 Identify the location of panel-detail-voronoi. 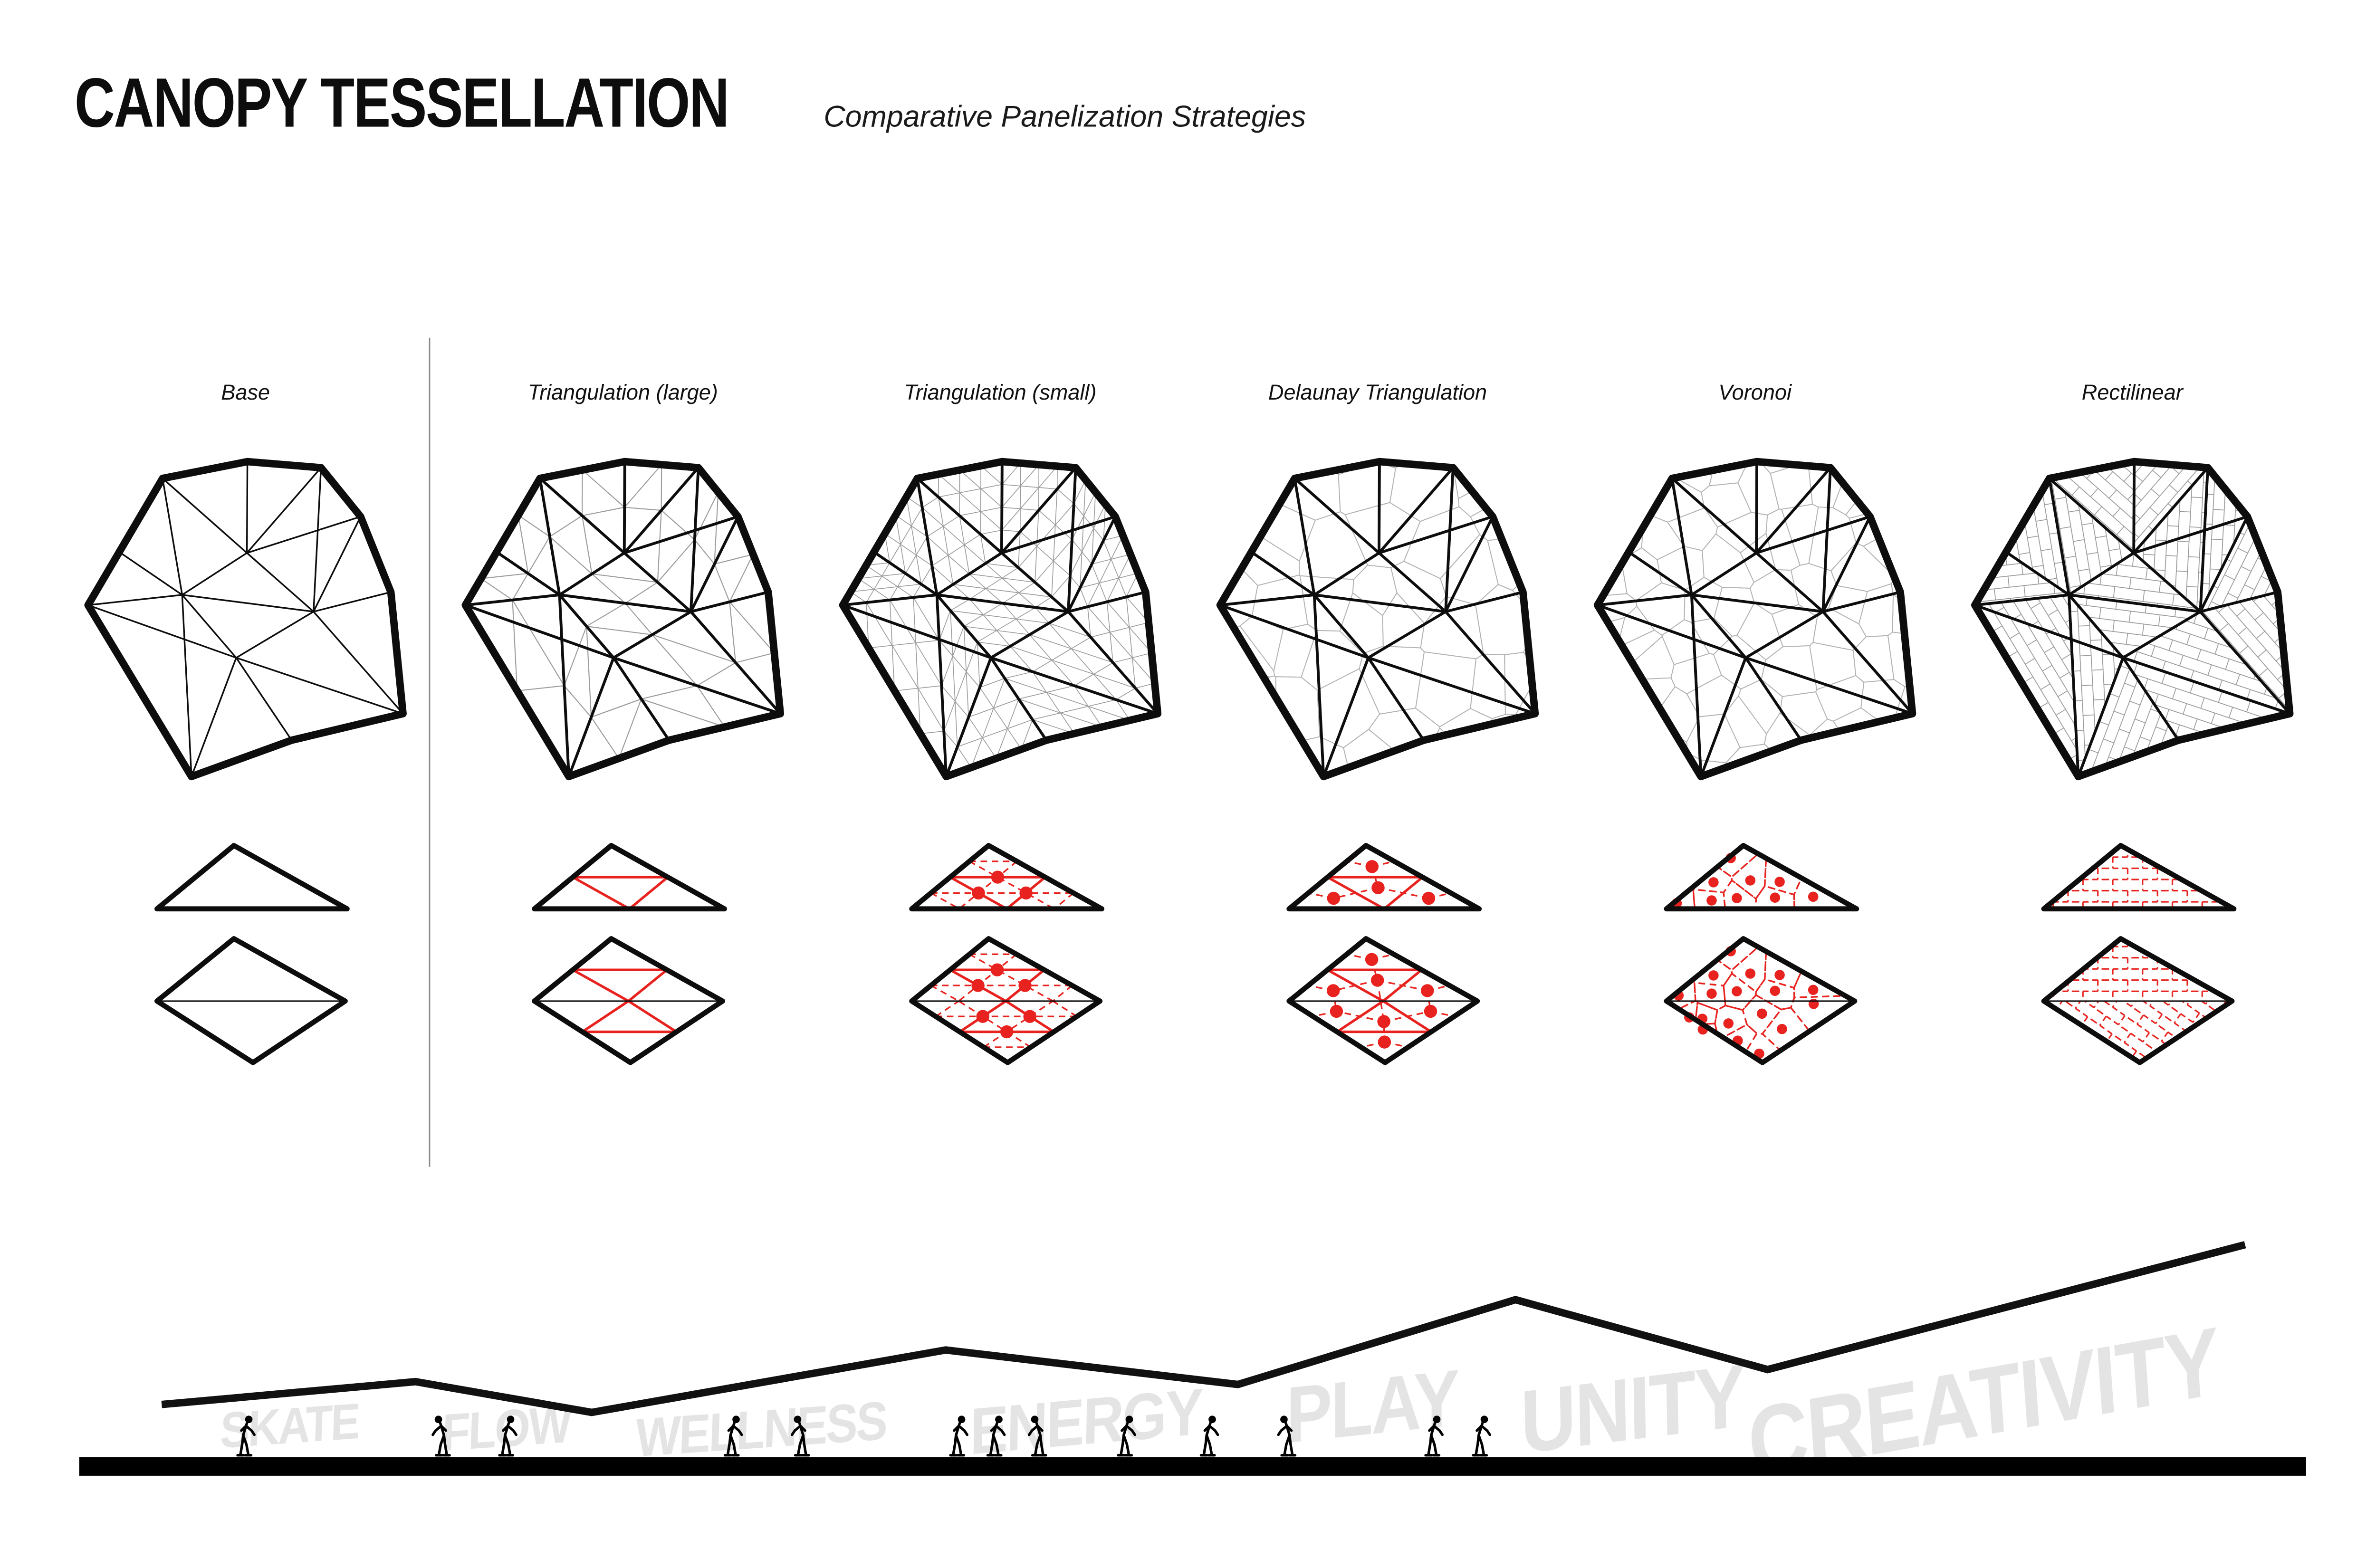
(1762, 954).